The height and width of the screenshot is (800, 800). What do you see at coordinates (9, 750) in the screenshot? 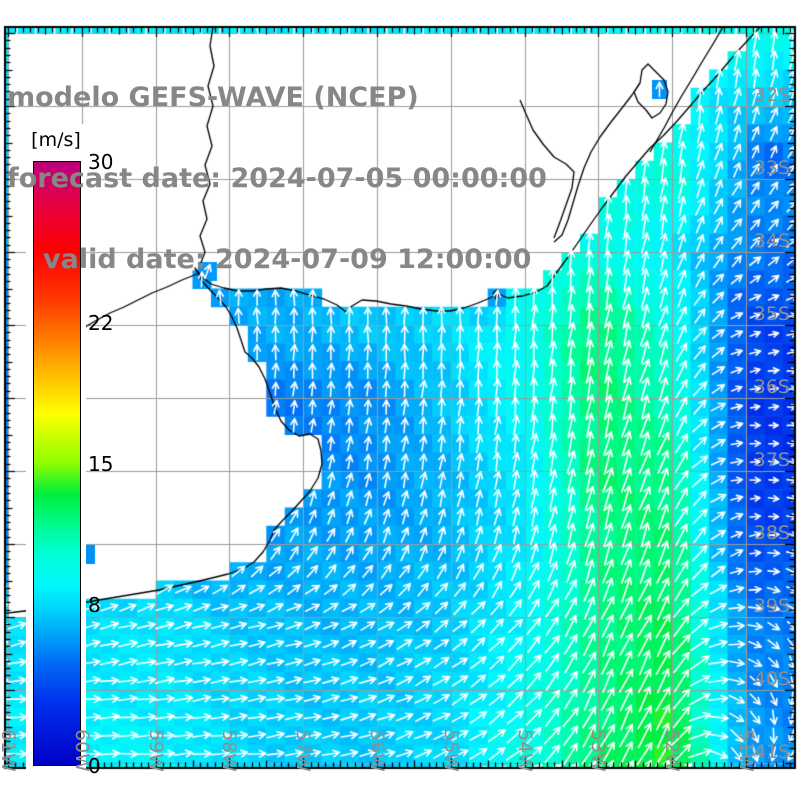
I see `lon-axis-label: 61W` at bounding box center [9, 750].